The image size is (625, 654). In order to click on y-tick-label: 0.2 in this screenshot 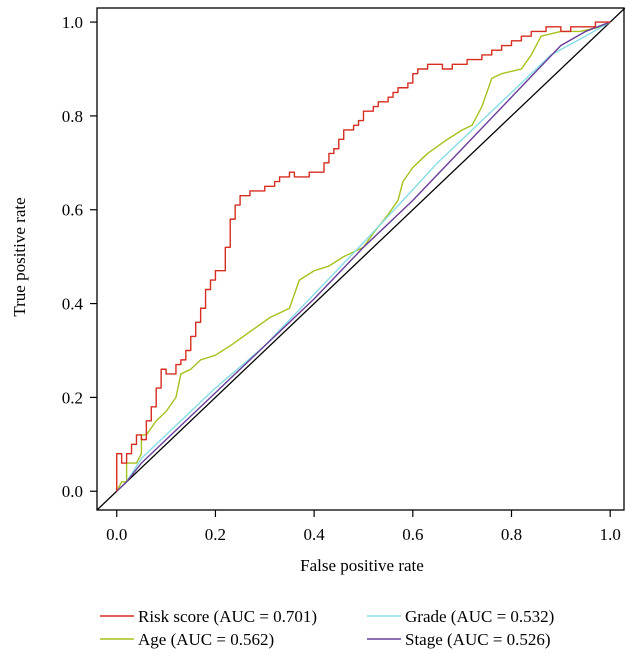, I will do `click(72, 397)`.